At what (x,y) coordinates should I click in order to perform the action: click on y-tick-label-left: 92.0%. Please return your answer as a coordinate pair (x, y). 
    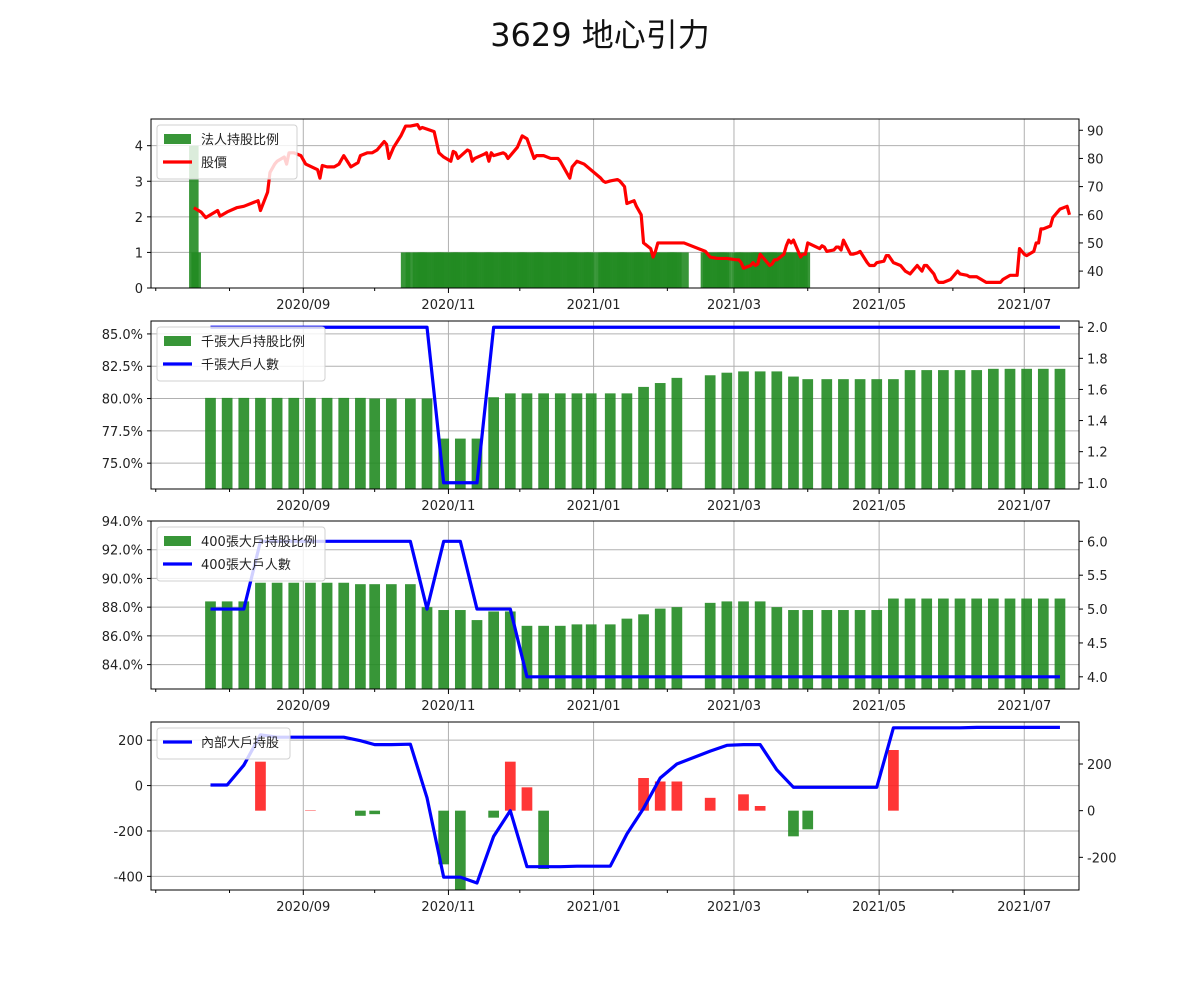
    Looking at the image, I should click on (122, 551).